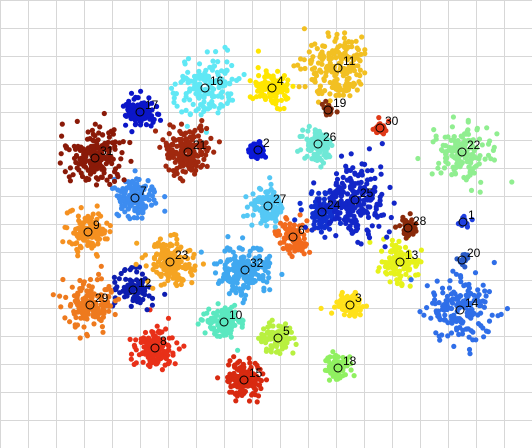  I want to click on cluster-label-21: 21, so click(200, 145).